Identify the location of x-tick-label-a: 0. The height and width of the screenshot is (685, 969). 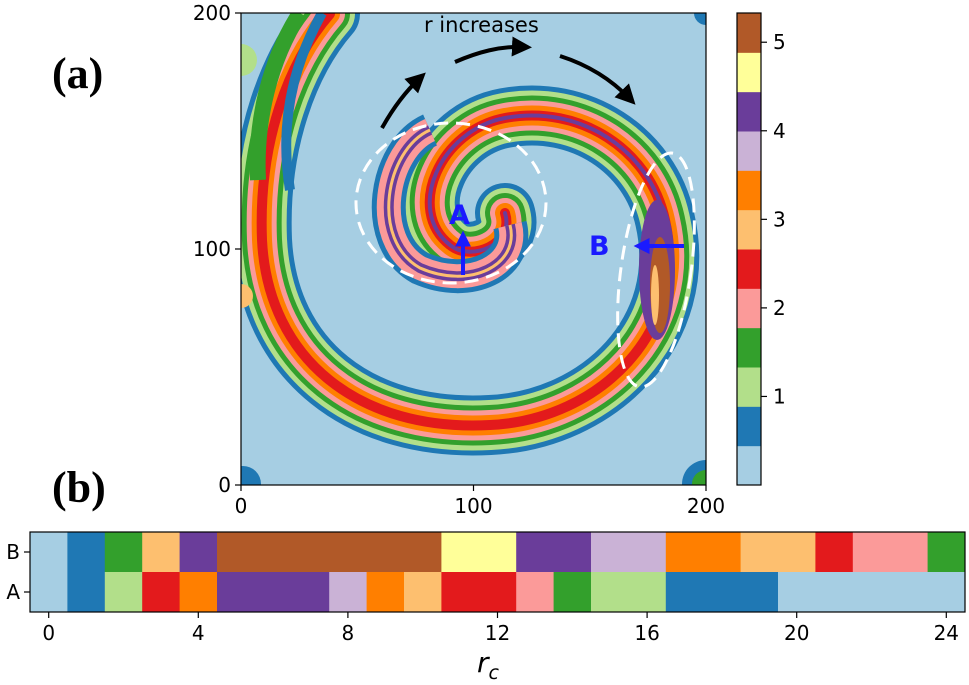
(241, 506).